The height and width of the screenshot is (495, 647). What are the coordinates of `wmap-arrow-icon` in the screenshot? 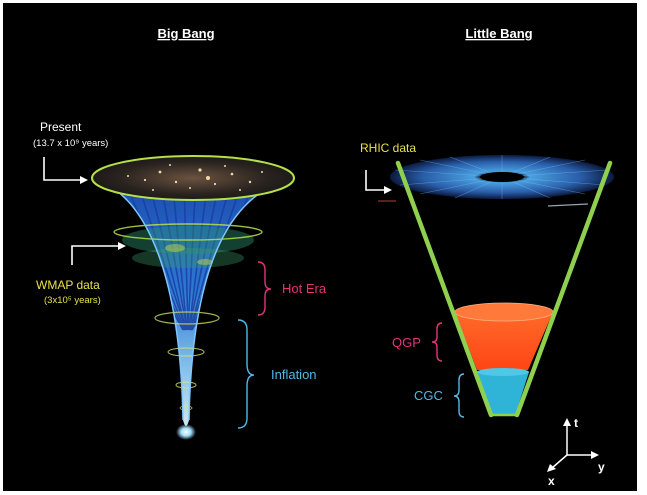 It's located at (98, 253).